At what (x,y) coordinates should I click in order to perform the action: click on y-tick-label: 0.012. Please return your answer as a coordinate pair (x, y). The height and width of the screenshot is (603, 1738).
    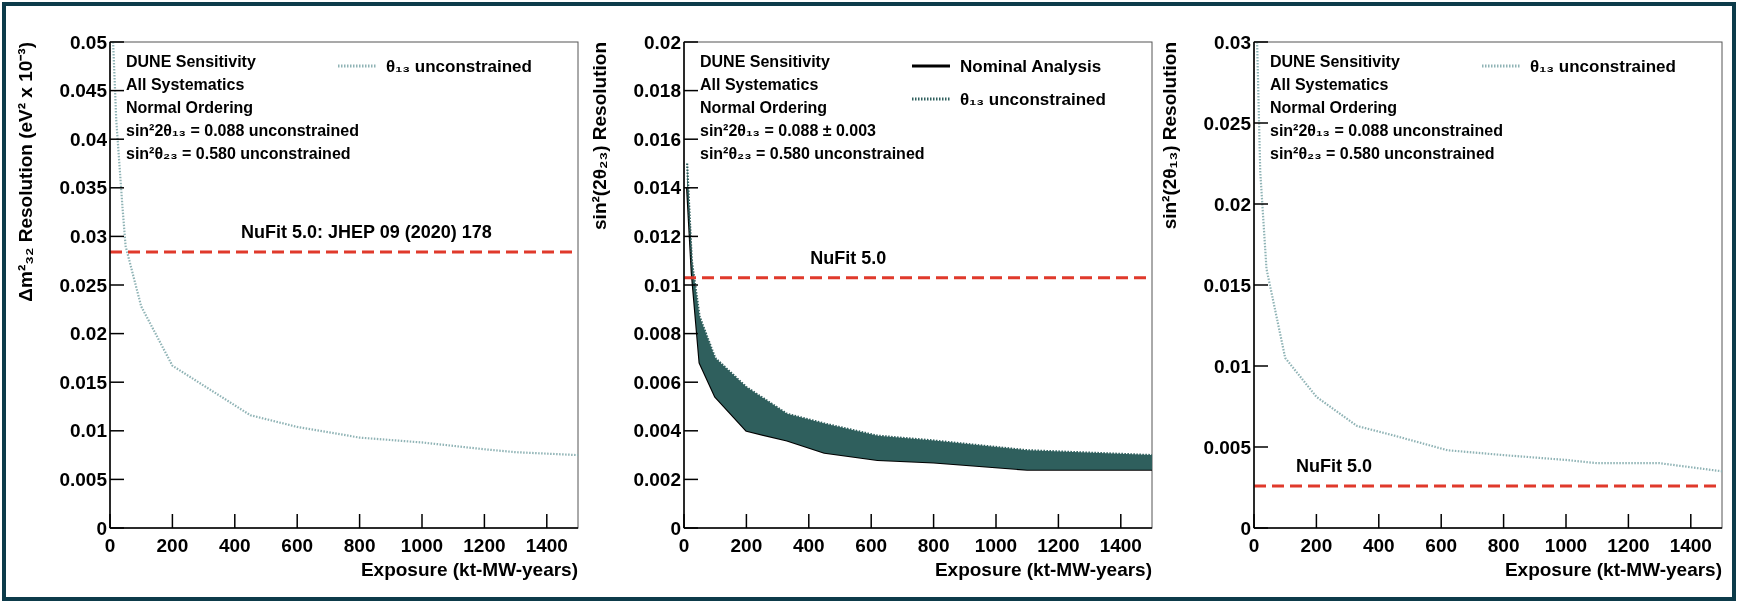
    Looking at the image, I should click on (657, 237).